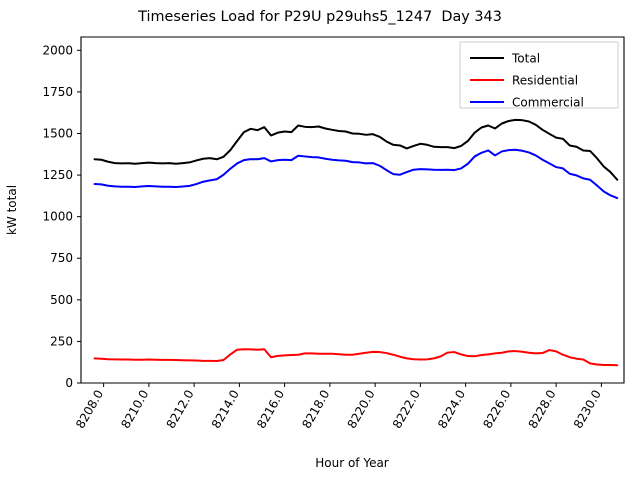  What do you see at coordinates (61, 341) in the screenshot?
I see `y-tick-label: 250` at bounding box center [61, 341].